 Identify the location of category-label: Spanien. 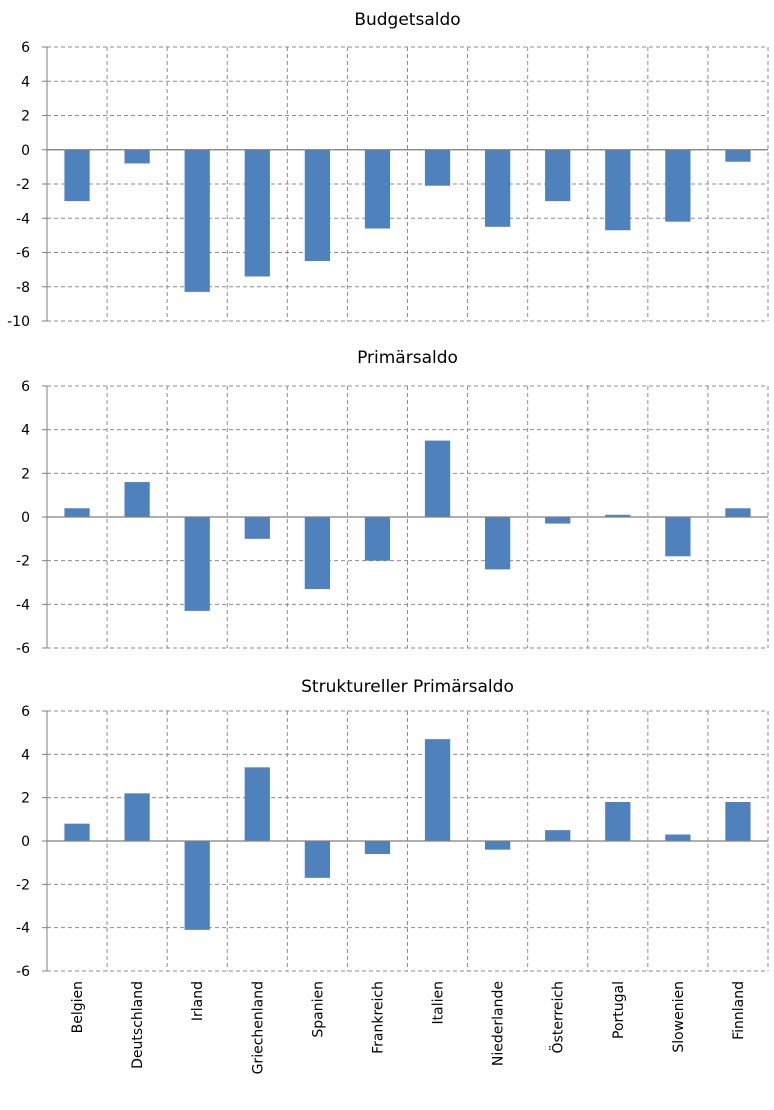
(318, 1009).